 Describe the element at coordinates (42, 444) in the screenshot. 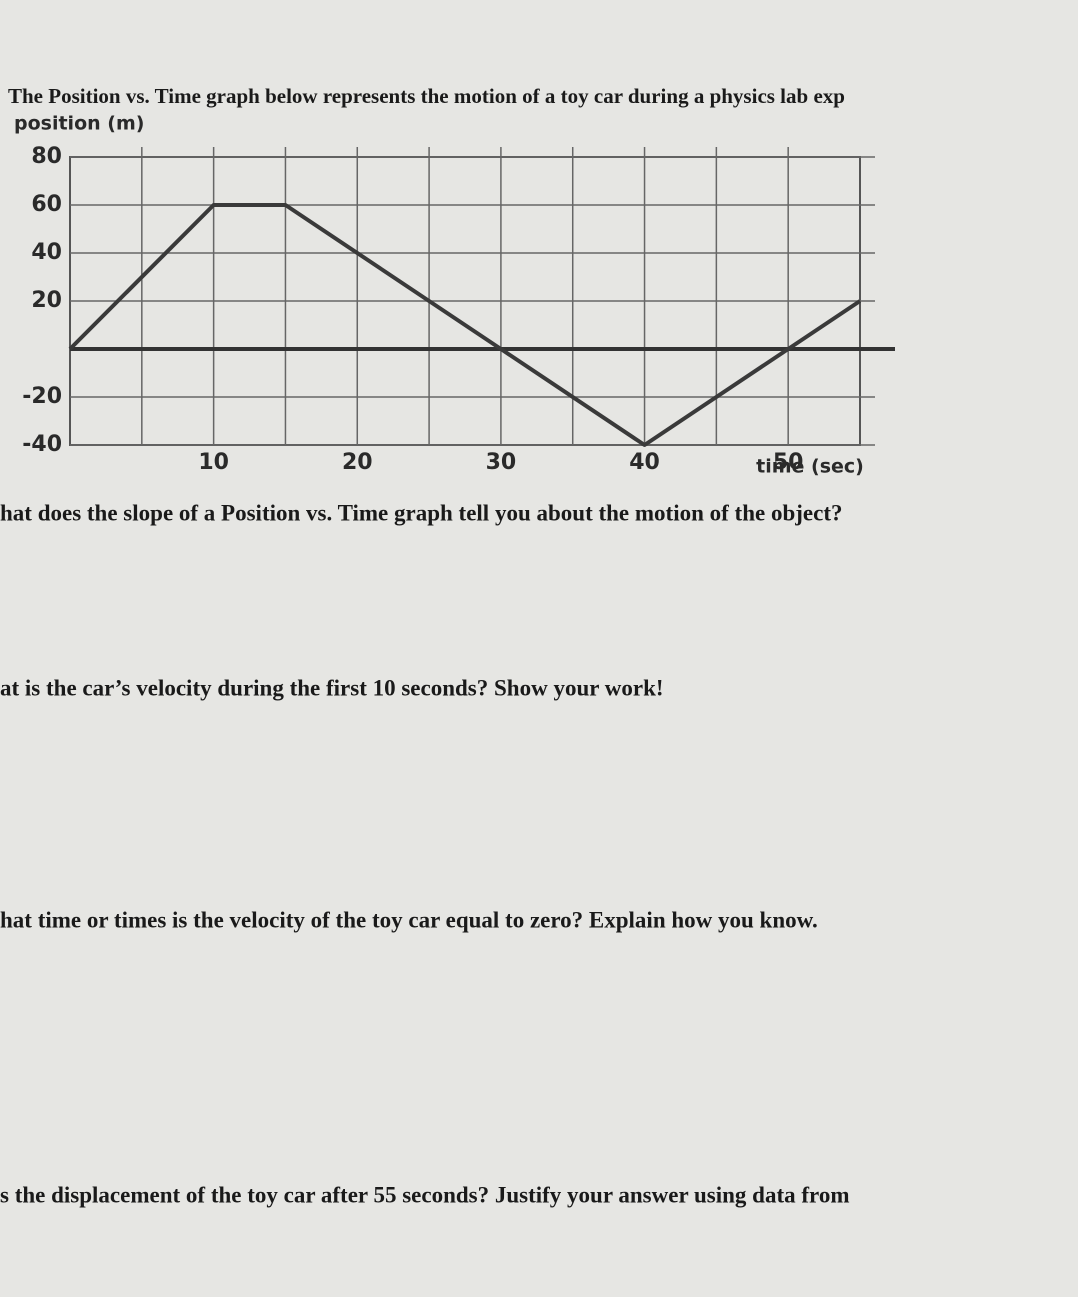

I see `y-tick-label: -40` at that location.